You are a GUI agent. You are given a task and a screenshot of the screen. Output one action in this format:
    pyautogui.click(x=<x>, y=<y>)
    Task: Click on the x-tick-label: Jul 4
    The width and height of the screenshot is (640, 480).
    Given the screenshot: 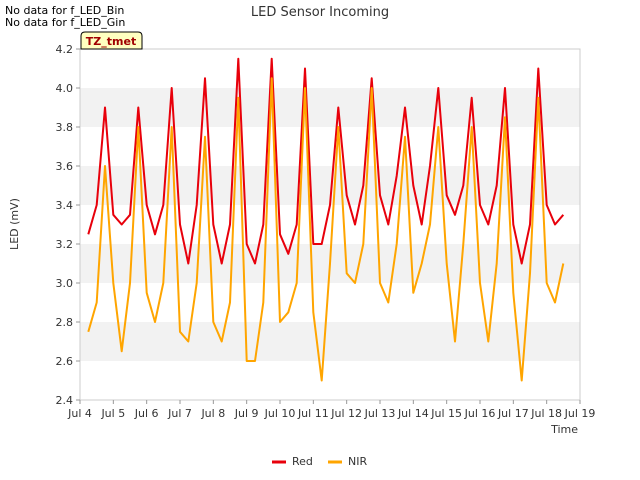 What is the action you would take?
    pyautogui.click(x=79, y=413)
    